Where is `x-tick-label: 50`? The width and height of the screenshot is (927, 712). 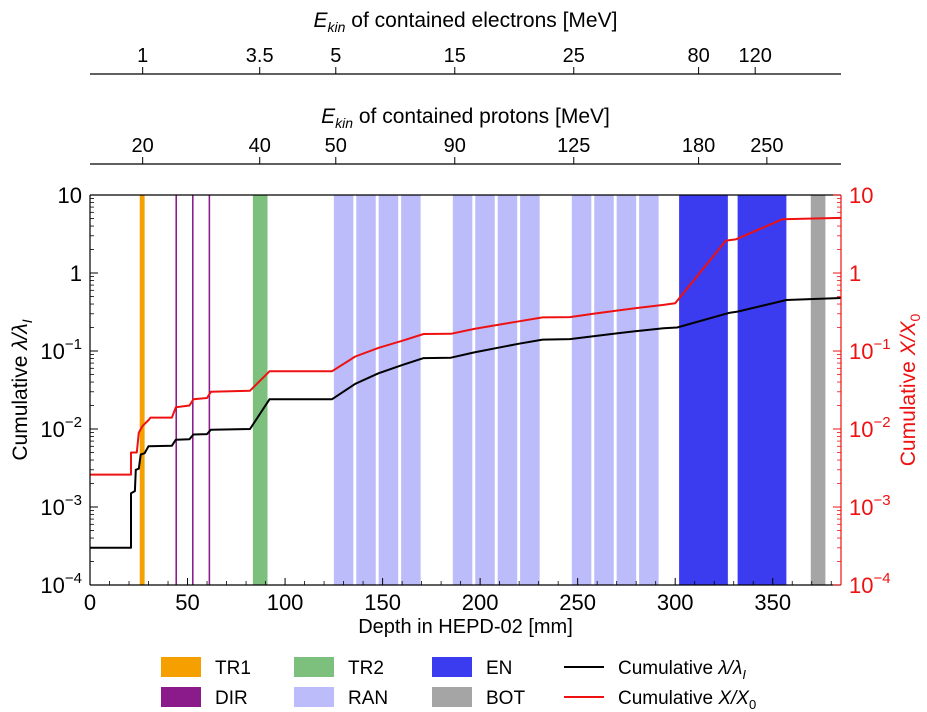
x-tick-label: 50 is located at coordinates (187, 602).